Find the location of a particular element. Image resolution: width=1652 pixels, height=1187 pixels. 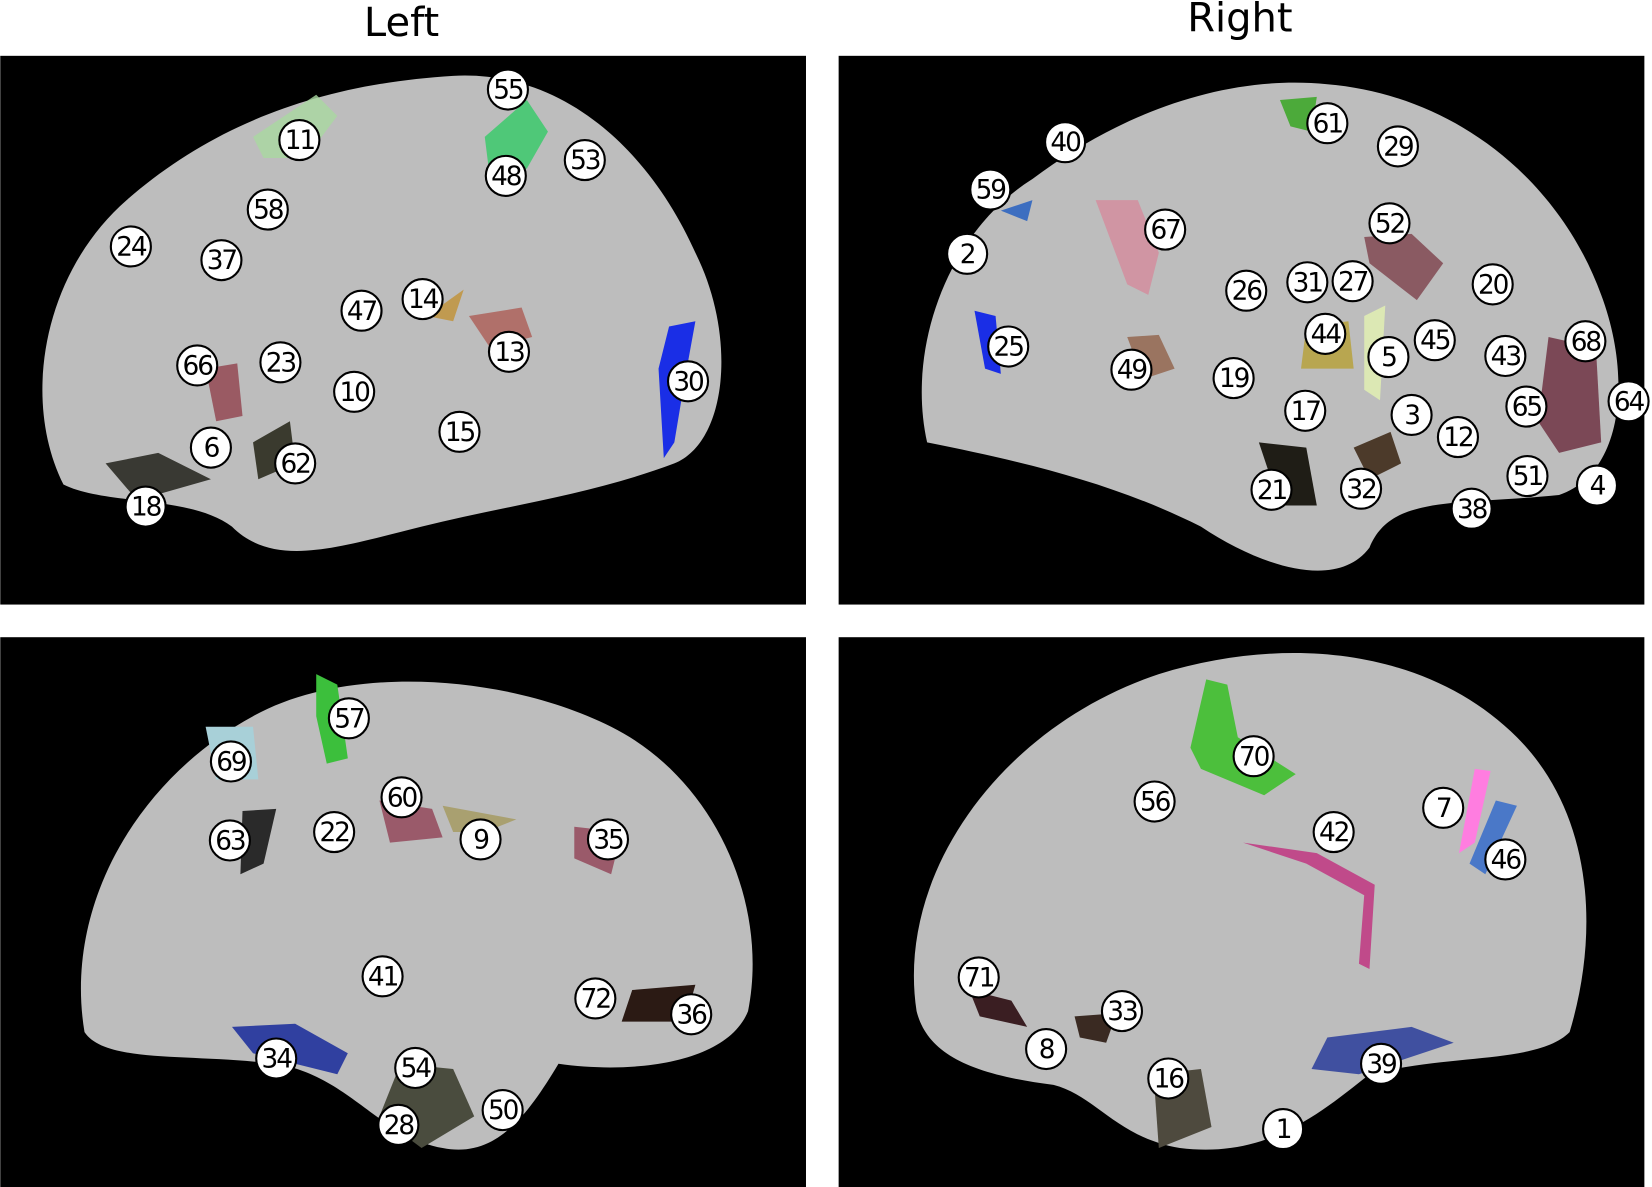

label-number: 24 is located at coordinates (131, 248).